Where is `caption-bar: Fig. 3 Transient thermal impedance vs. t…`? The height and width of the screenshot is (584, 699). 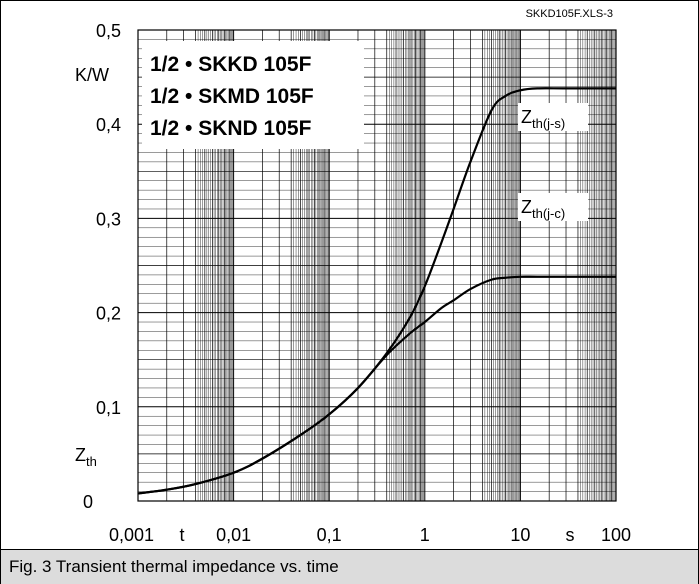
caption-bar: Fig. 3 Transient thermal impedance vs. t… is located at coordinates (349, 566).